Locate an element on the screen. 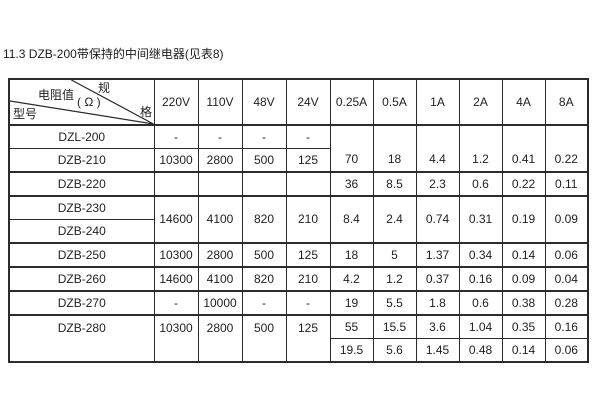  cell: 8.5 is located at coordinates (394, 184).